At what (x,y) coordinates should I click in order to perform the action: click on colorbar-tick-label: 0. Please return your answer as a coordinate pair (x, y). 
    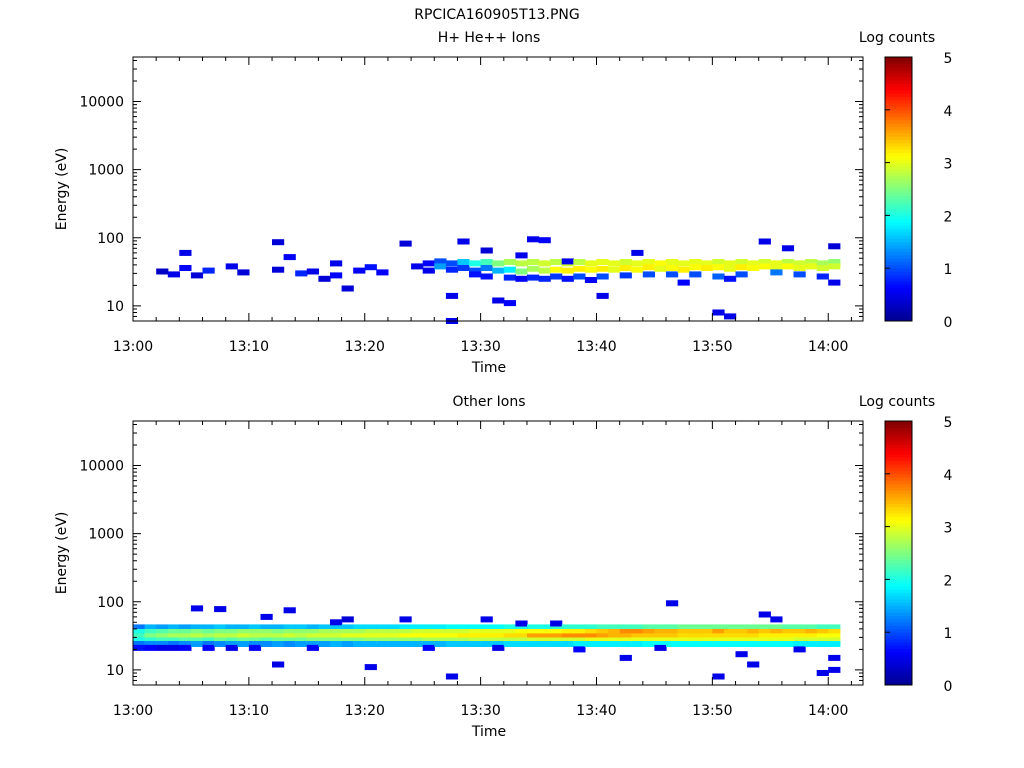
    Looking at the image, I should click on (948, 323).